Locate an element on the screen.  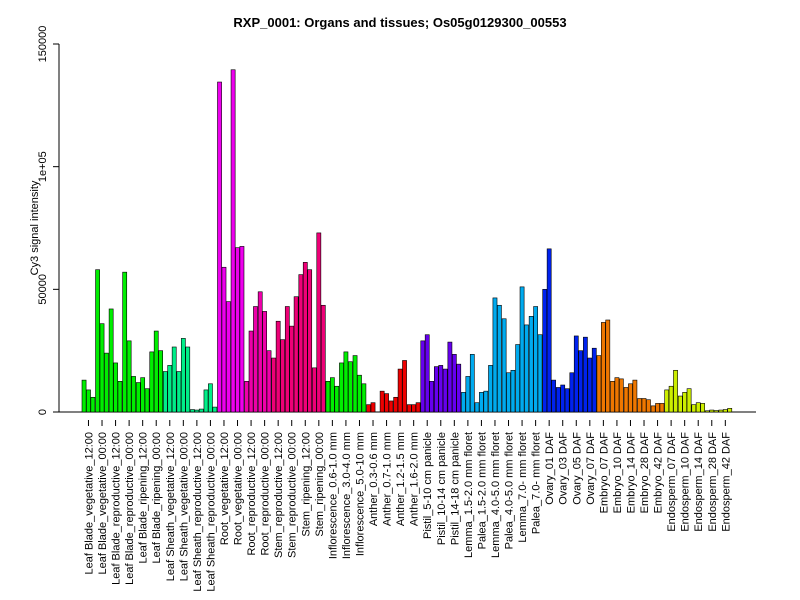
x-tick-label: Endosperm_42 DAF is located at coordinates (726, 482).